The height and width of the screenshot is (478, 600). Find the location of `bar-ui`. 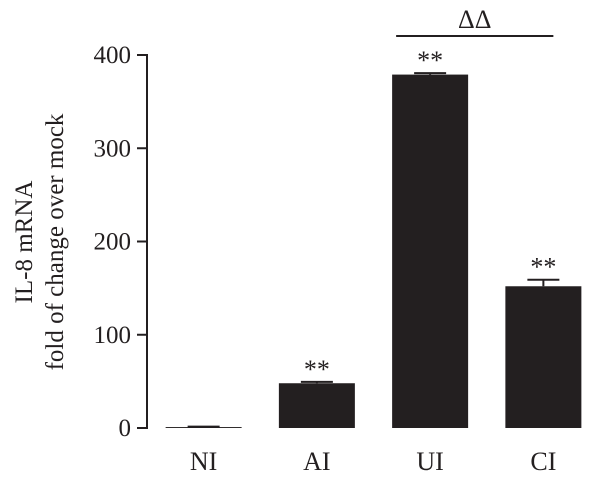

bar-ui is located at coordinates (430, 251).